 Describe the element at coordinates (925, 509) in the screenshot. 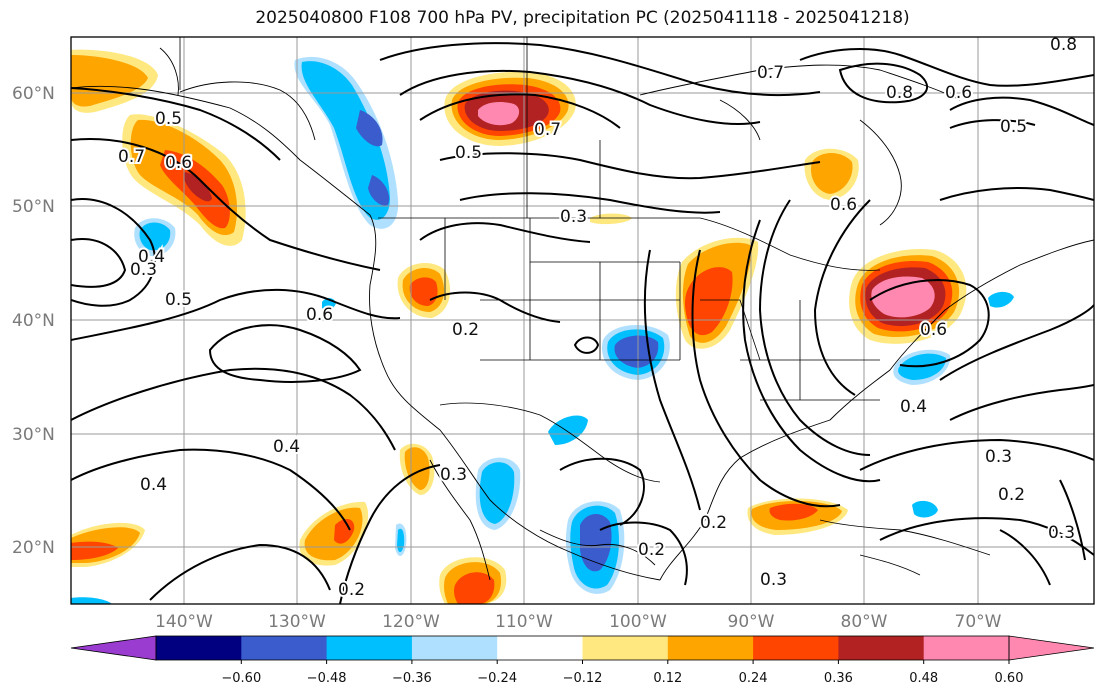

I see `precip-blob-caribbean-neg` at that location.